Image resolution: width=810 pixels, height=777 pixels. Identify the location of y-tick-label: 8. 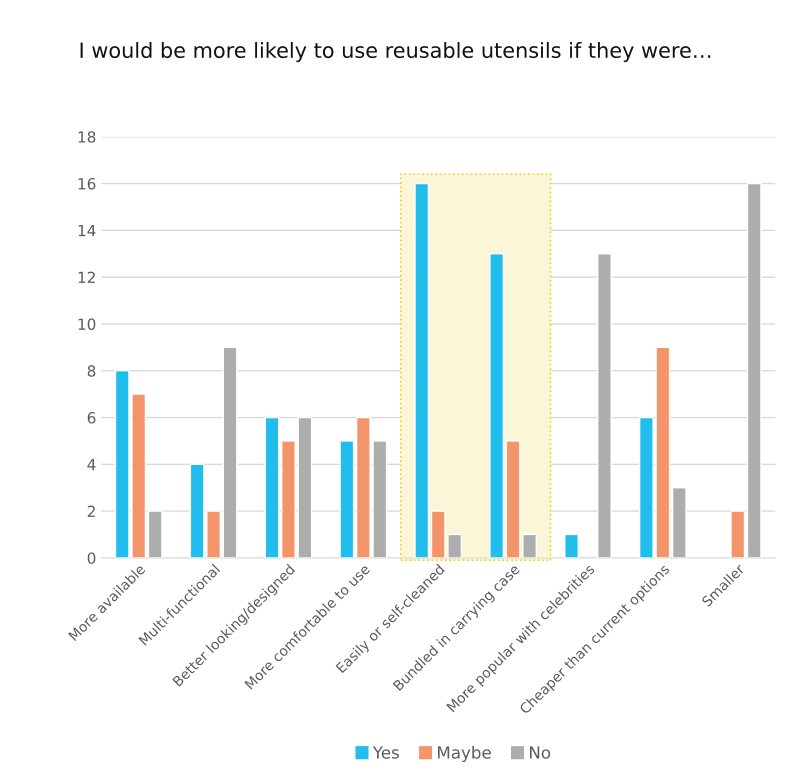
(92, 371).